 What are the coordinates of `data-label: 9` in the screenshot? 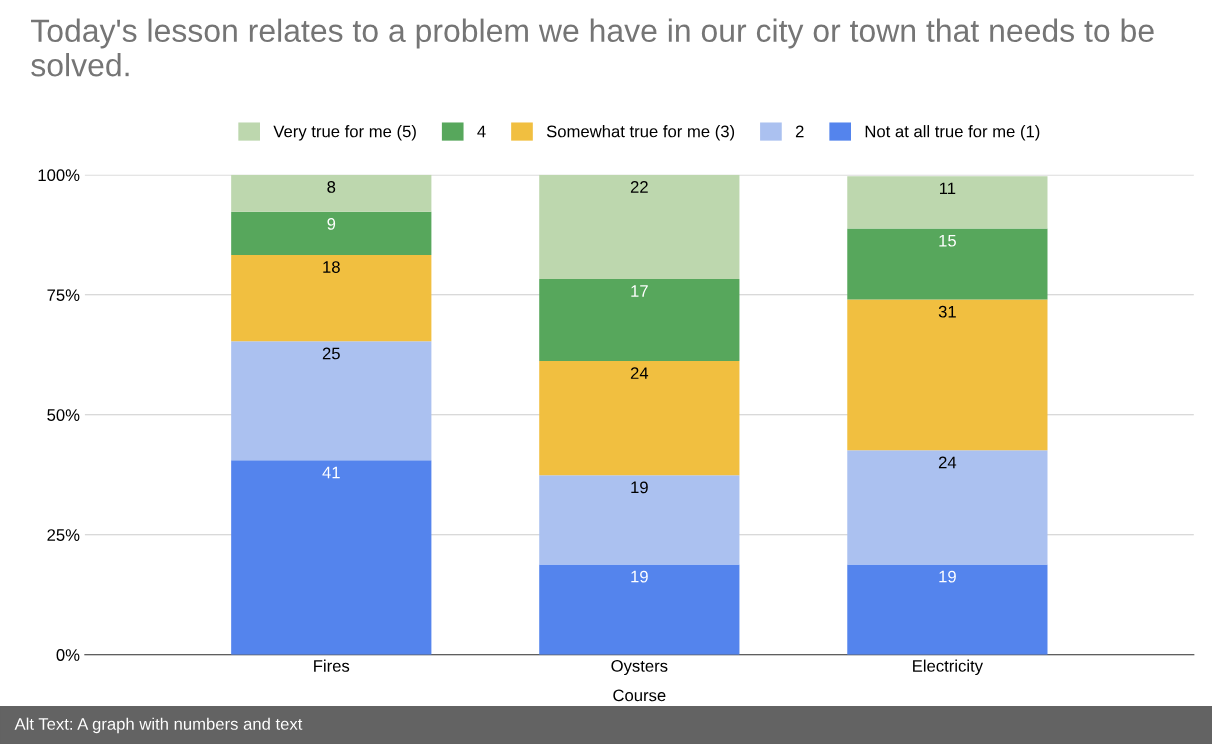 It's located at (331, 223).